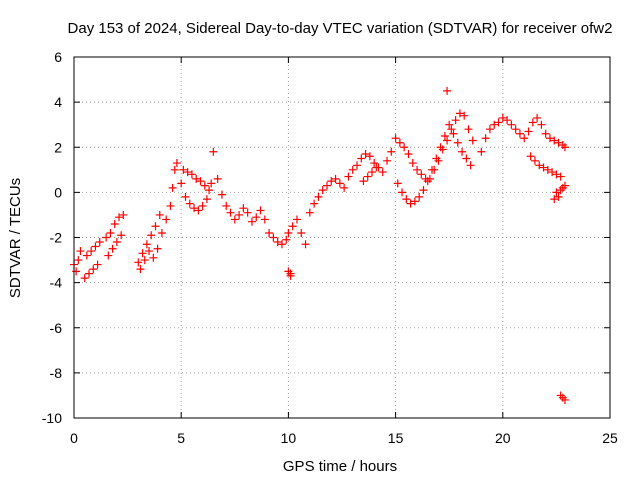  I want to click on y-axis-label: SDTVAR / TECUs, so click(15, 238).